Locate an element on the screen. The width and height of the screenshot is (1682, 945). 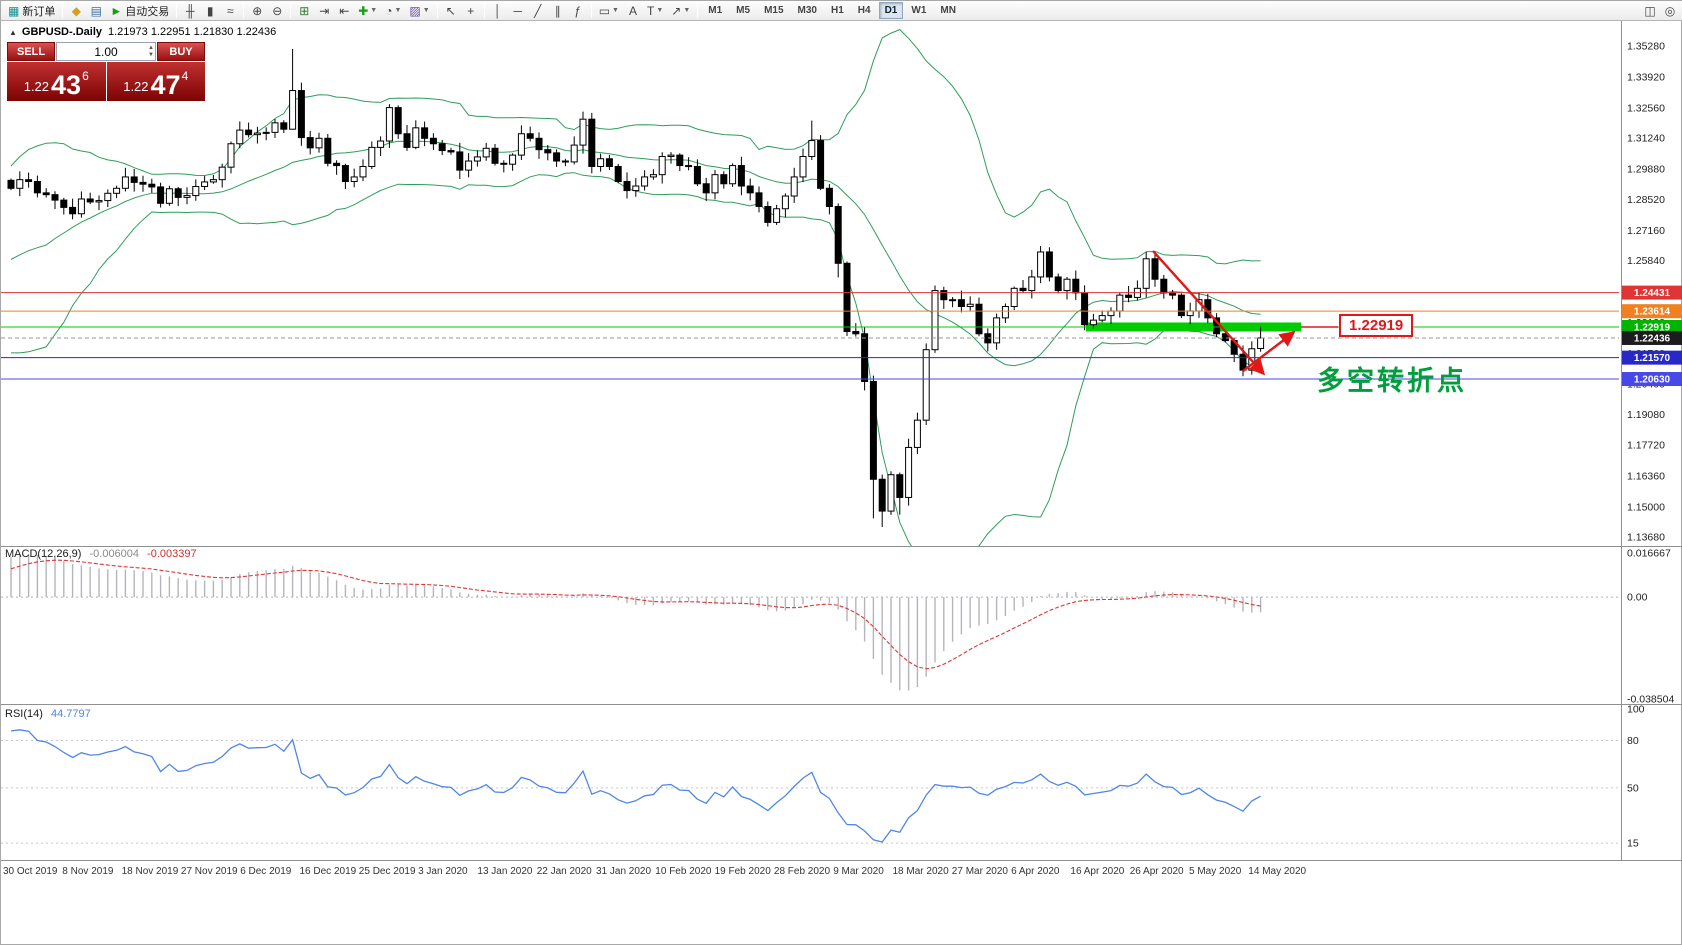
rsi-axis-tick: 100 is located at coordinates (1636, 710).